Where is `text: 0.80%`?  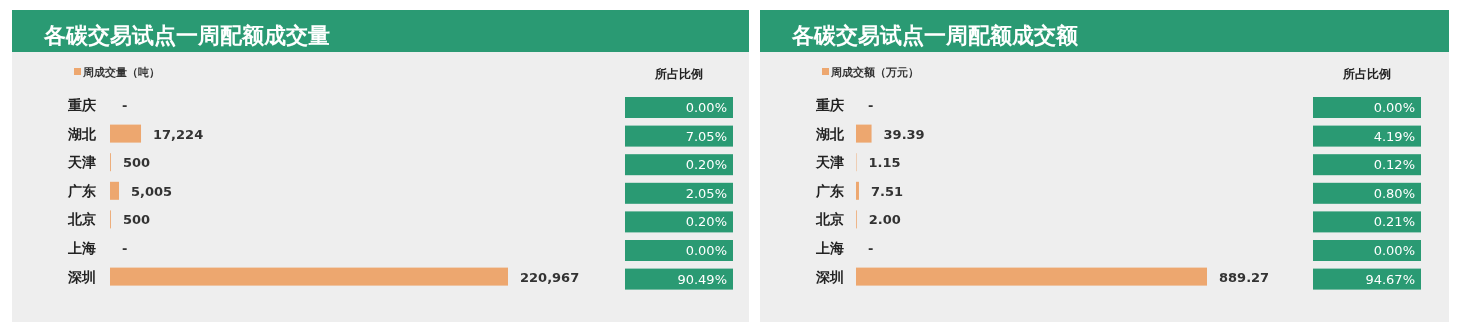 text: 0.80% is located at coordinates (1394, 193).